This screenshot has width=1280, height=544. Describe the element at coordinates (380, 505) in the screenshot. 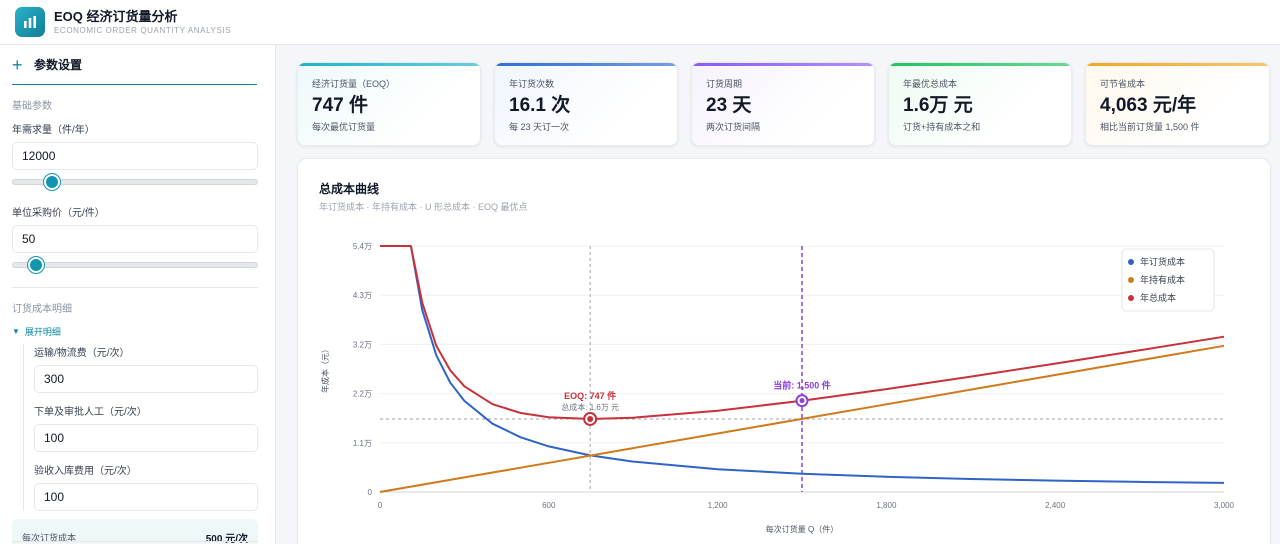

I see `x-tick-label: 0` at that location.